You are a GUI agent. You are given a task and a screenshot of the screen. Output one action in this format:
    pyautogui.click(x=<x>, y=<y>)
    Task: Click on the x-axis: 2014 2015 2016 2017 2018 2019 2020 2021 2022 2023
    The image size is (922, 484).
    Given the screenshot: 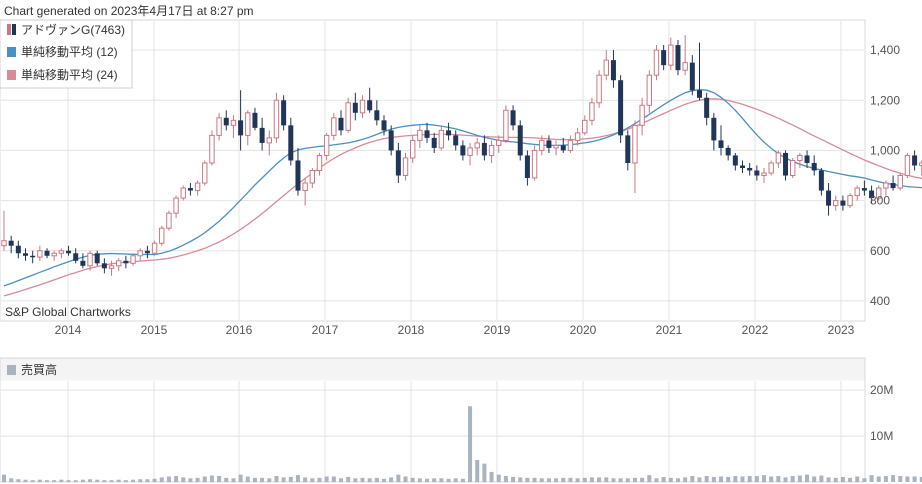 What is the action you would take?
    pyautogui.click(x=455, y=330)
    